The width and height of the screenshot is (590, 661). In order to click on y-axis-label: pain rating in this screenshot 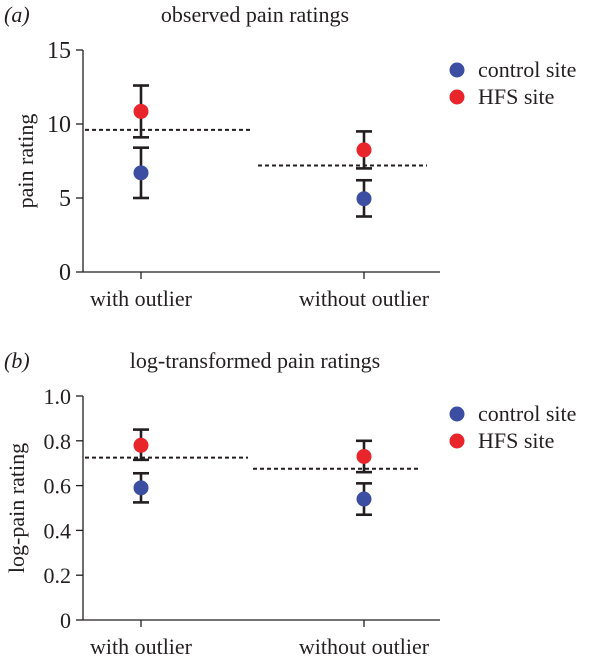, I will do `click(25, 161)`.